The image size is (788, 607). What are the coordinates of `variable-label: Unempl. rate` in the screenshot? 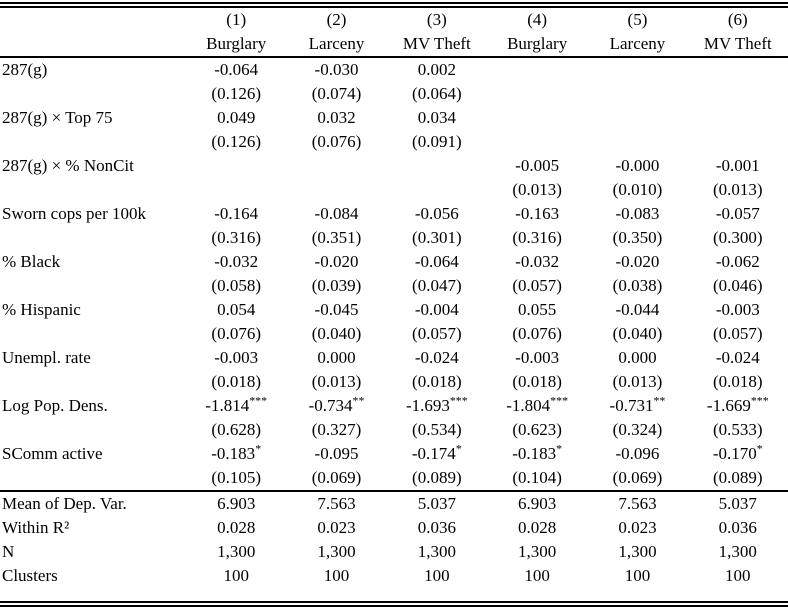 It's located at (46, 357).